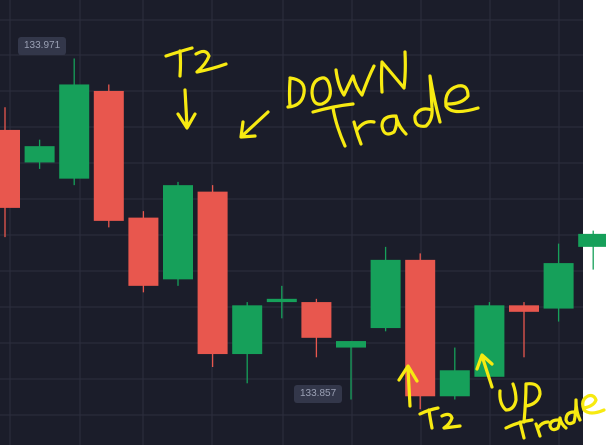  What do you see at coordinates (196, 62) in the screenshot?
I see `annotation-t2-top: T2` at bounding box center [196, 62].